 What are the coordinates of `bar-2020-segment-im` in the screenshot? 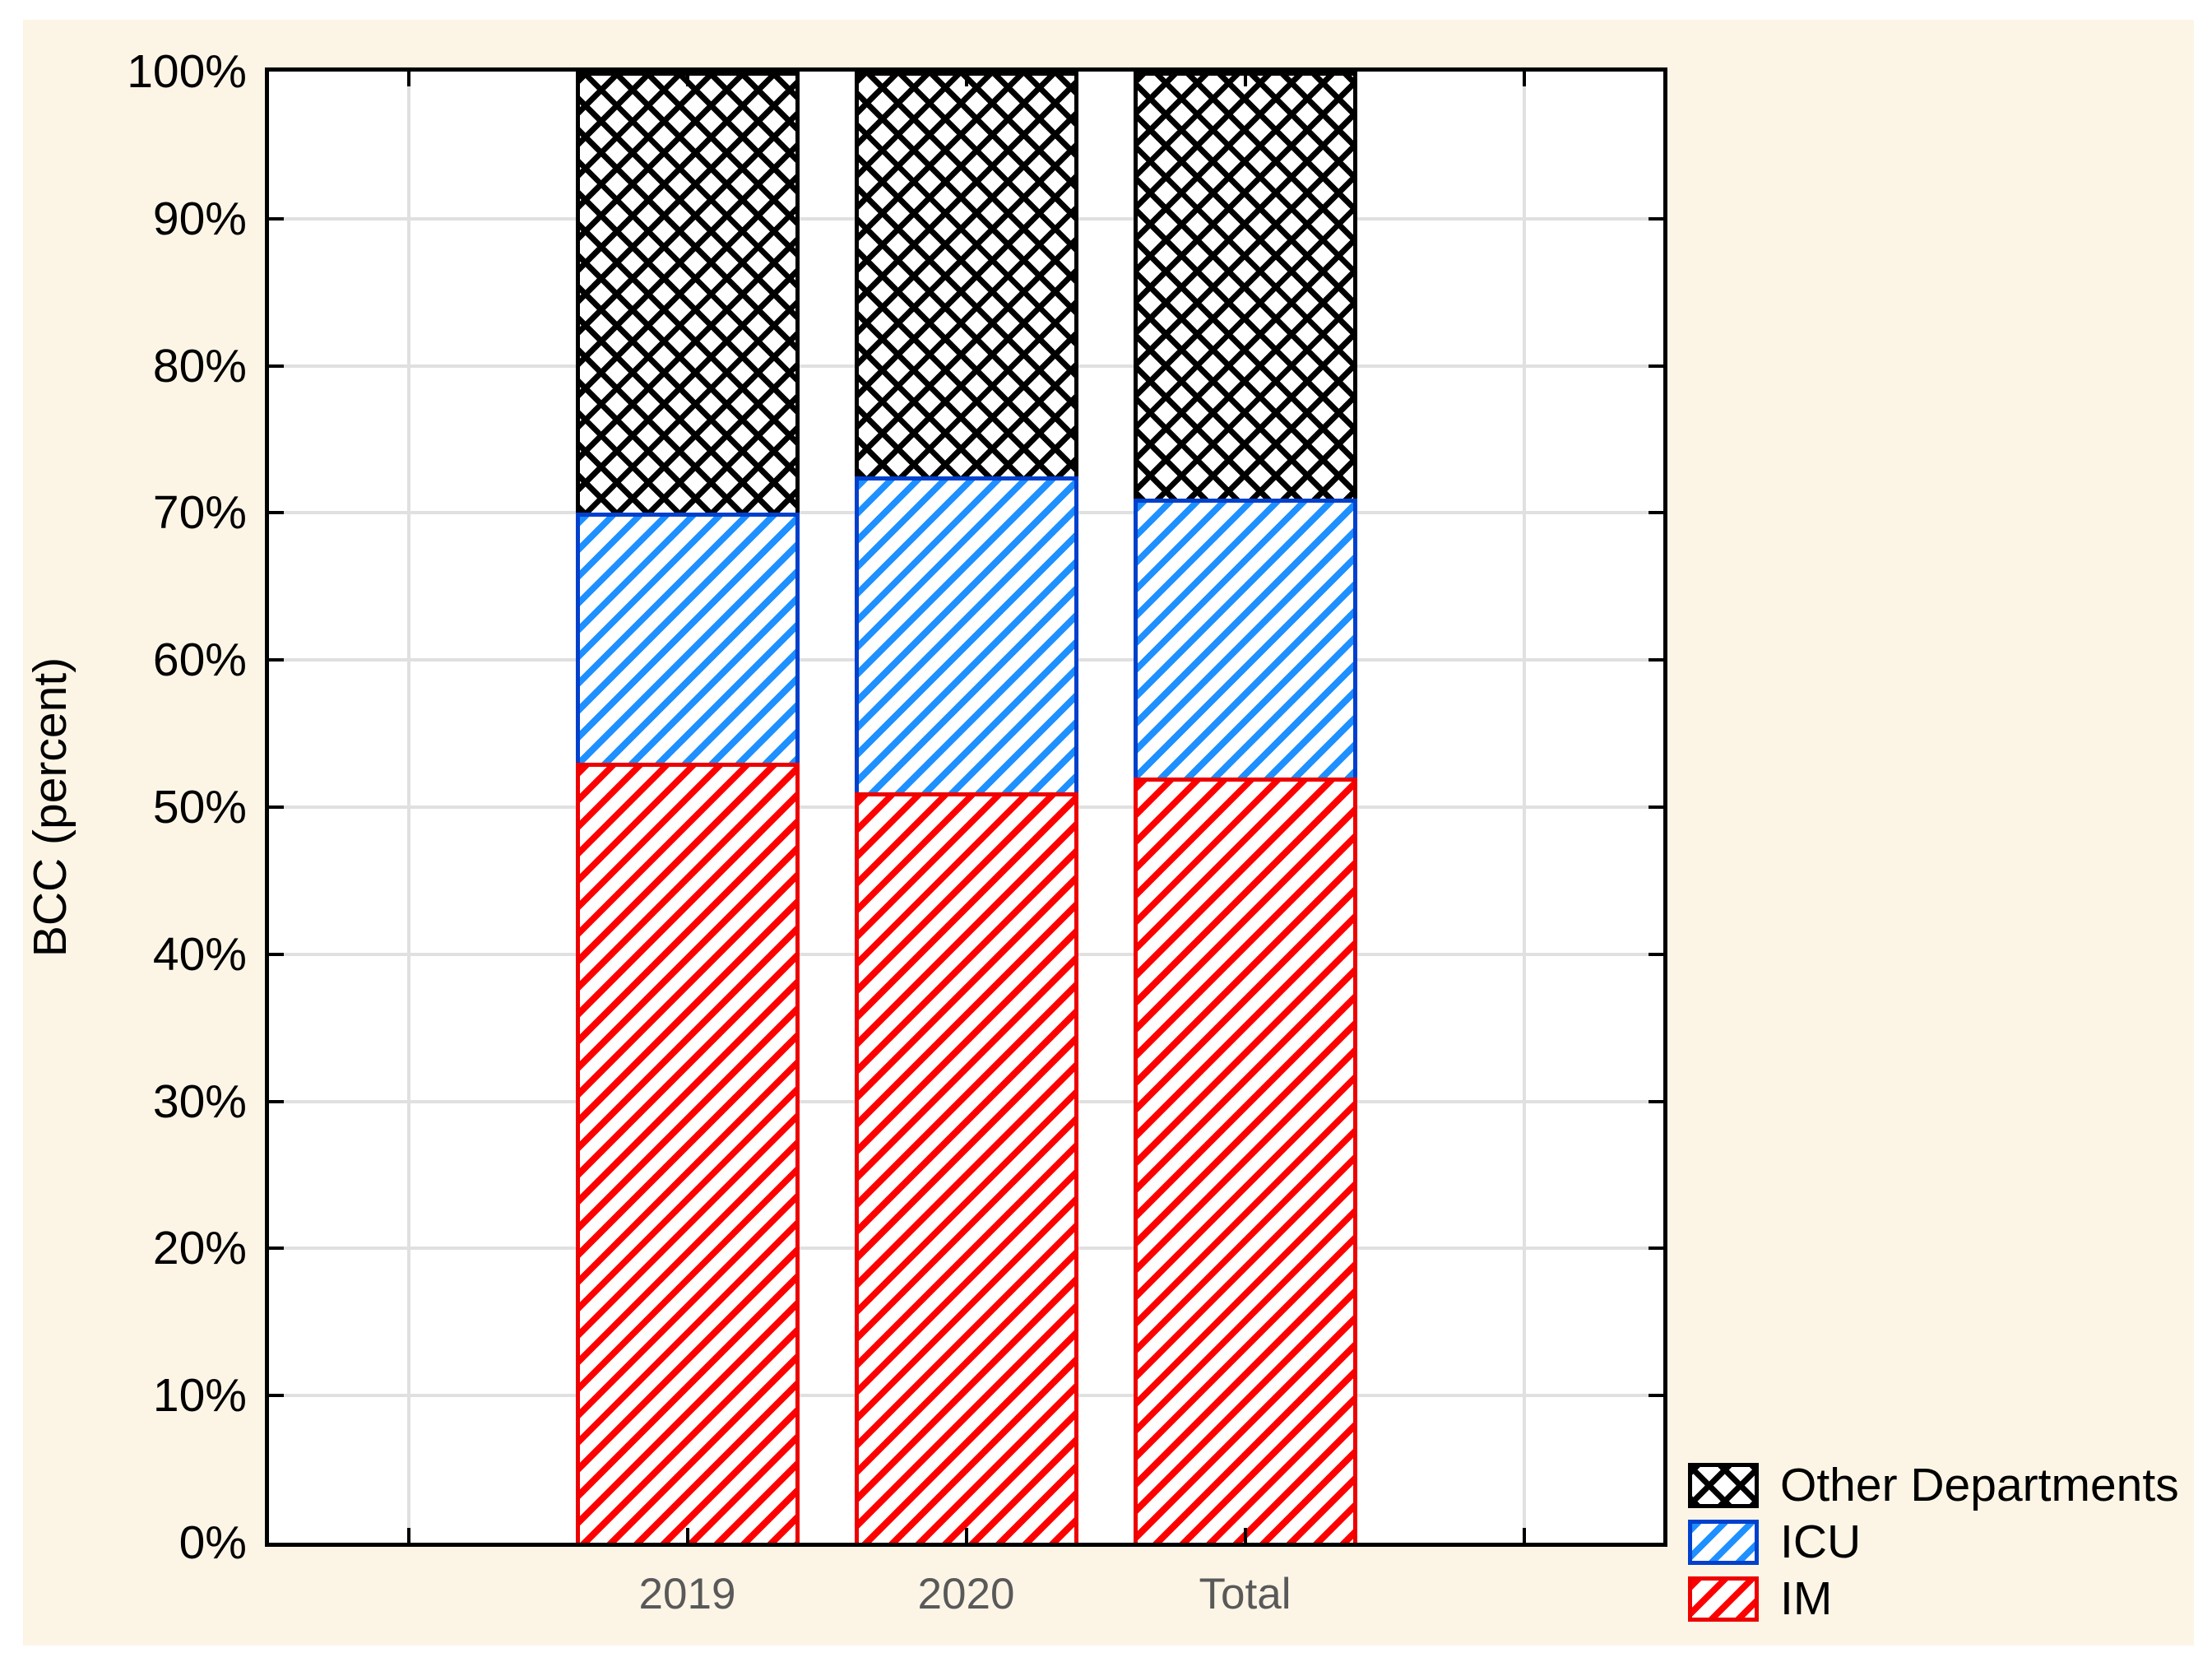 It's located at (966, 1167).